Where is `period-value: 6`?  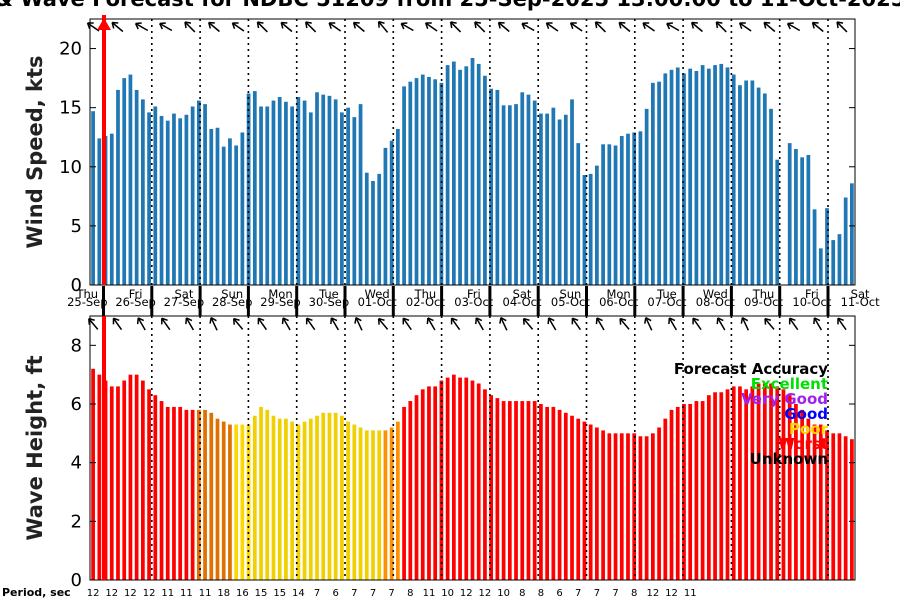 period-value: 6 is located at coordinates (559, 593).